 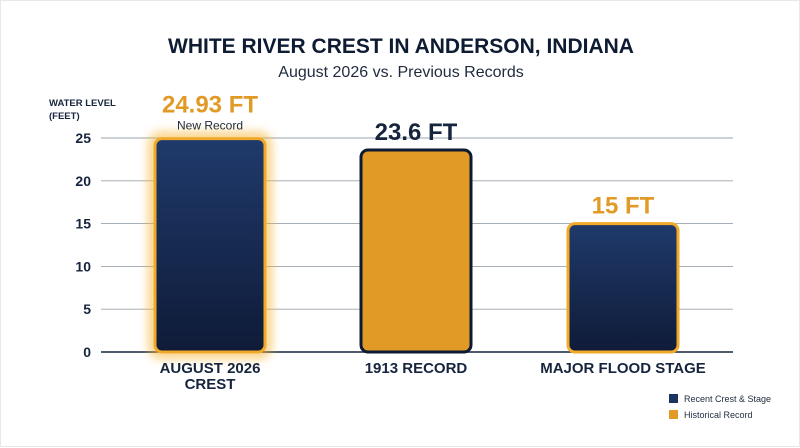 I want to click on bar-annotation: New Record, so click(x=210, y=126).